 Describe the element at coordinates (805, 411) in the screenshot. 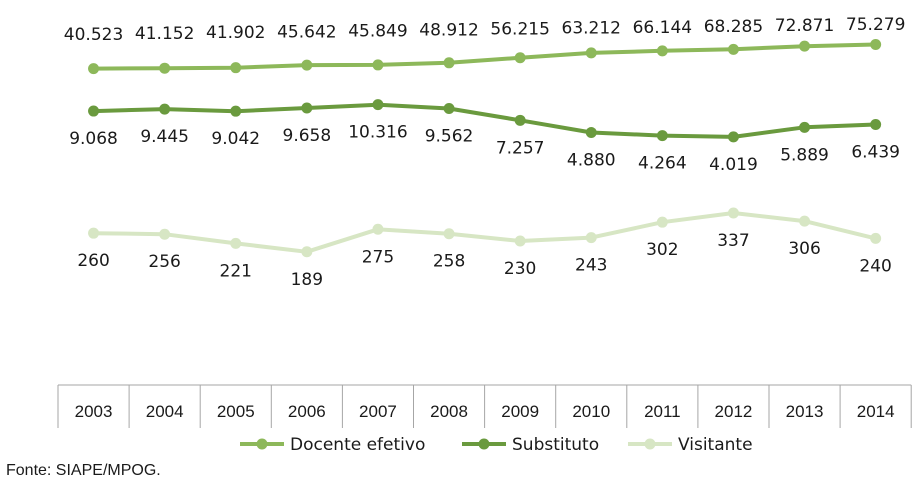

I see `x-tick-label: 2013` at that location.